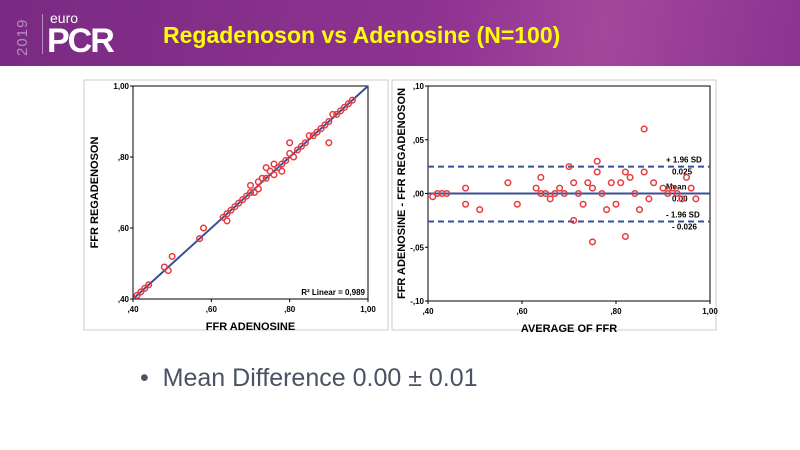  What do you see at coordinates (320, 378) in the screenshot?
I see `bullet-text: Mean Difference 0.00 ± 0.01` at bounding box center [320, 378].